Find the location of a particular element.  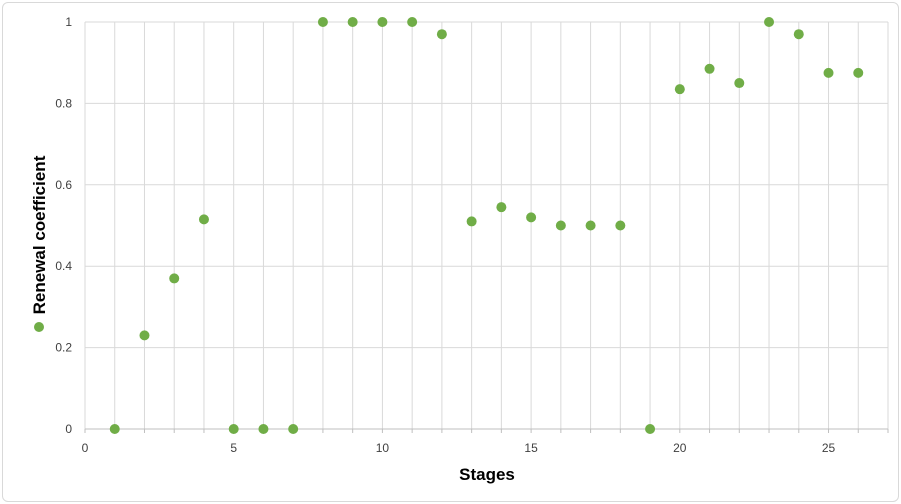

y-tick-labels: 0 0.2 0.4 0.6 0.8 1 is located at coordinates (63, 225).